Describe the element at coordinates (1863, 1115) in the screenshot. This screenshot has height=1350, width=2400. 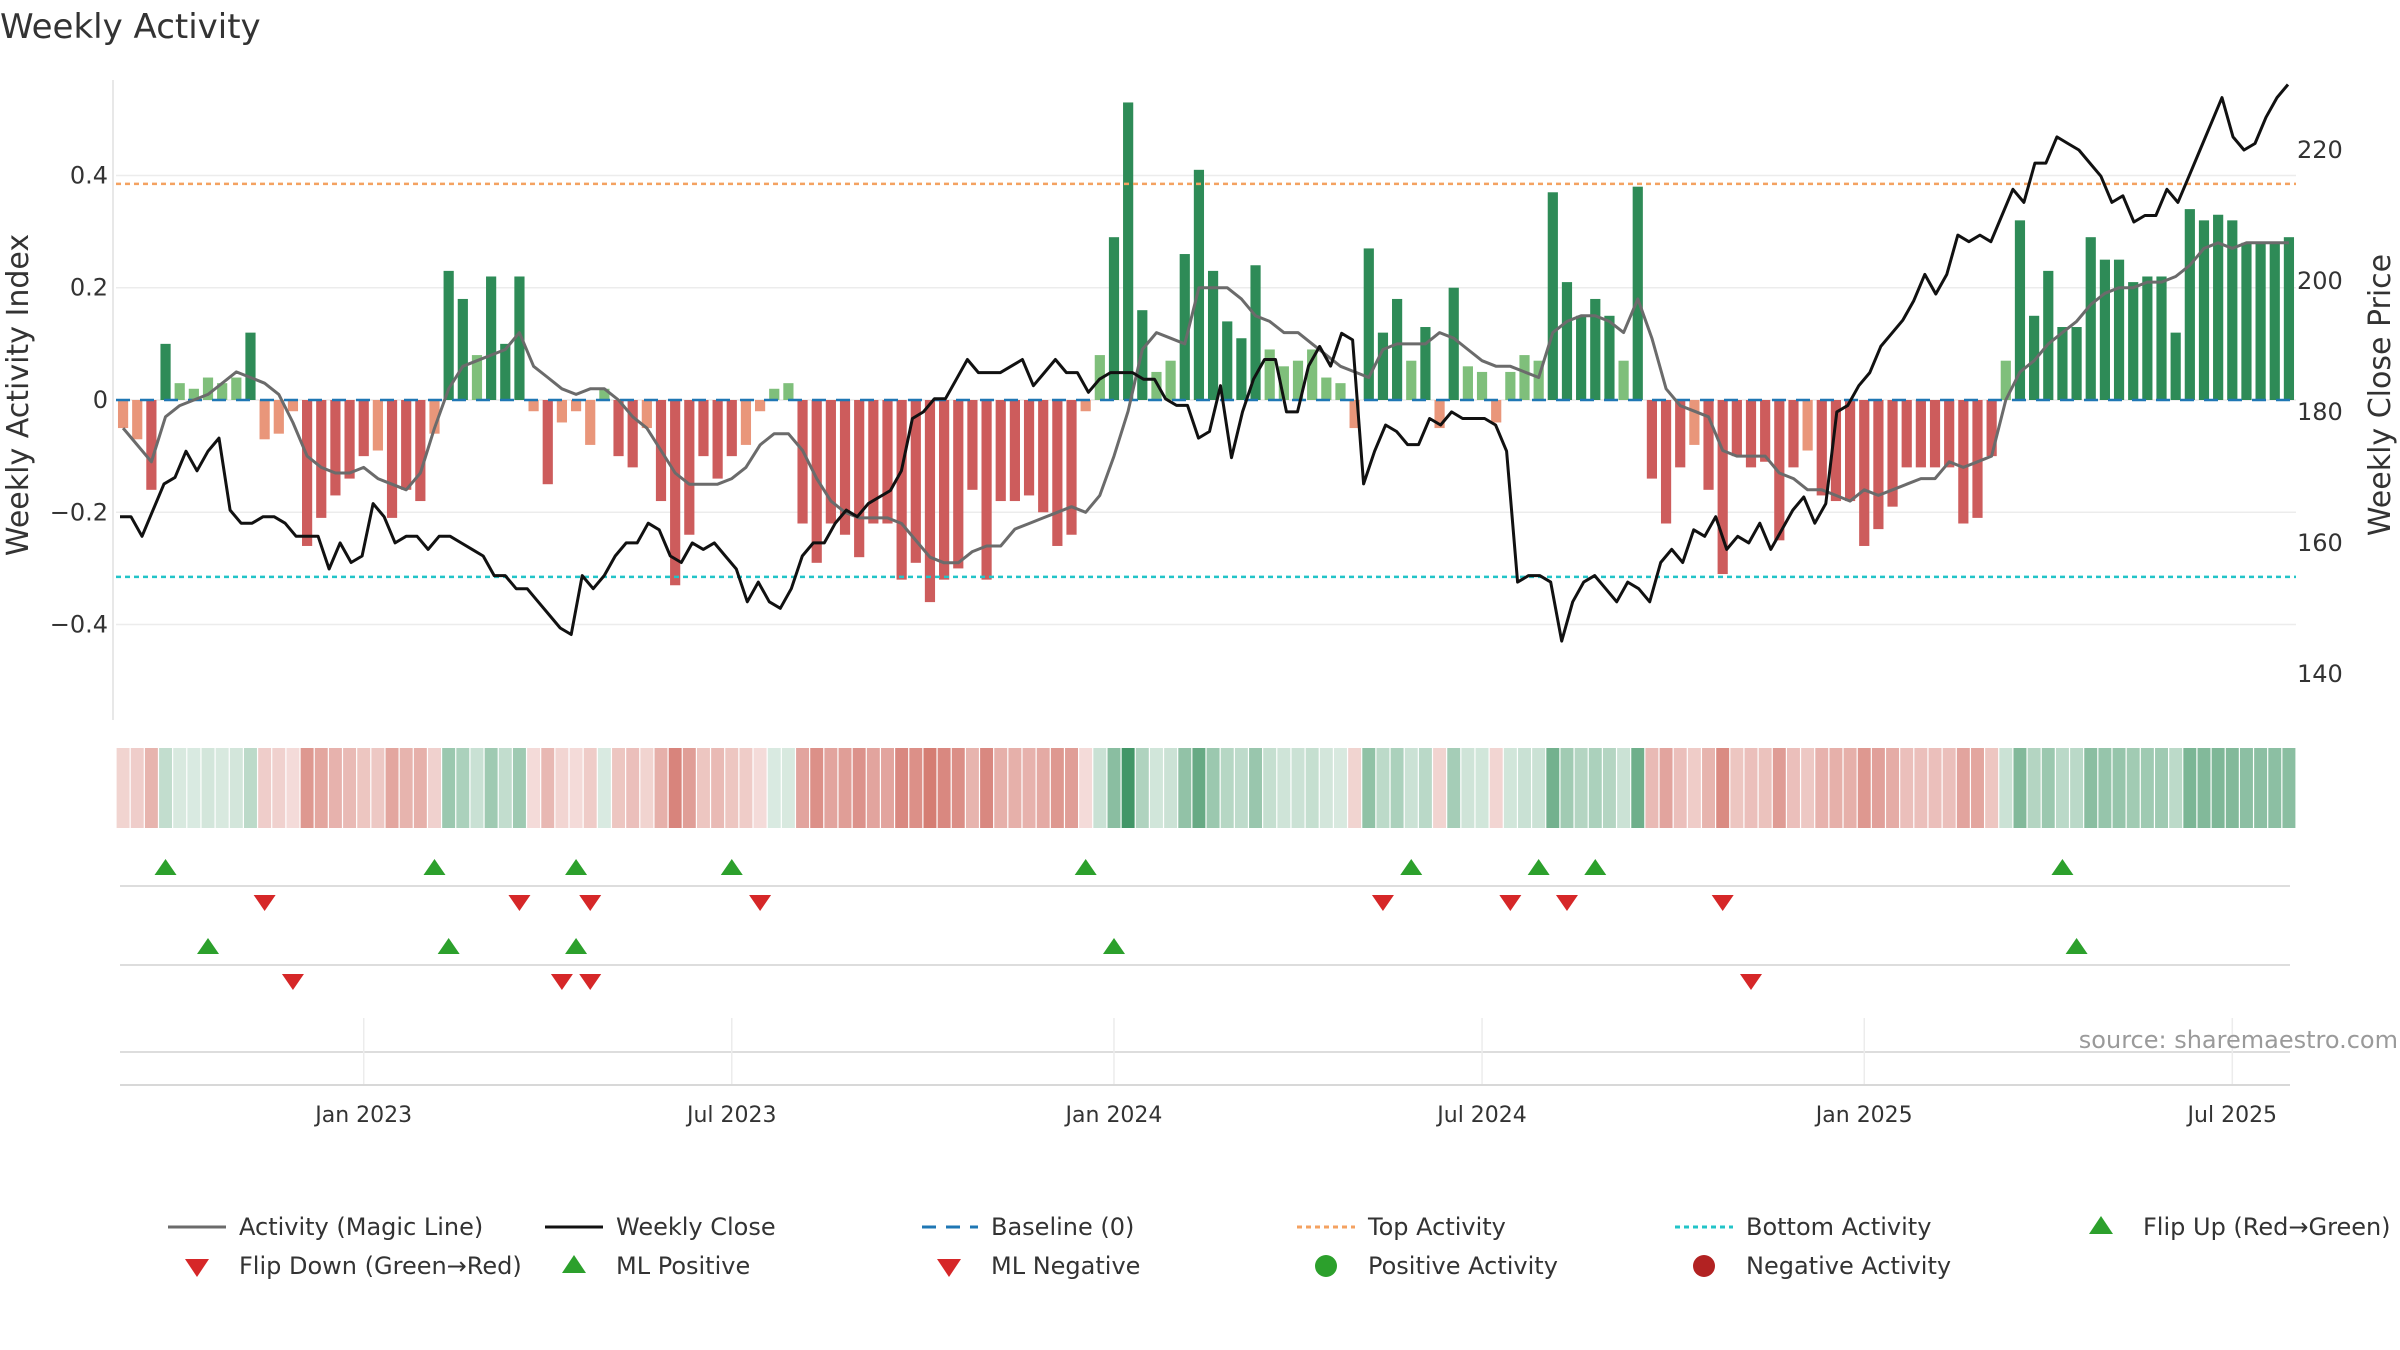
I see `x-tick-label: Jan 2025` at that location.